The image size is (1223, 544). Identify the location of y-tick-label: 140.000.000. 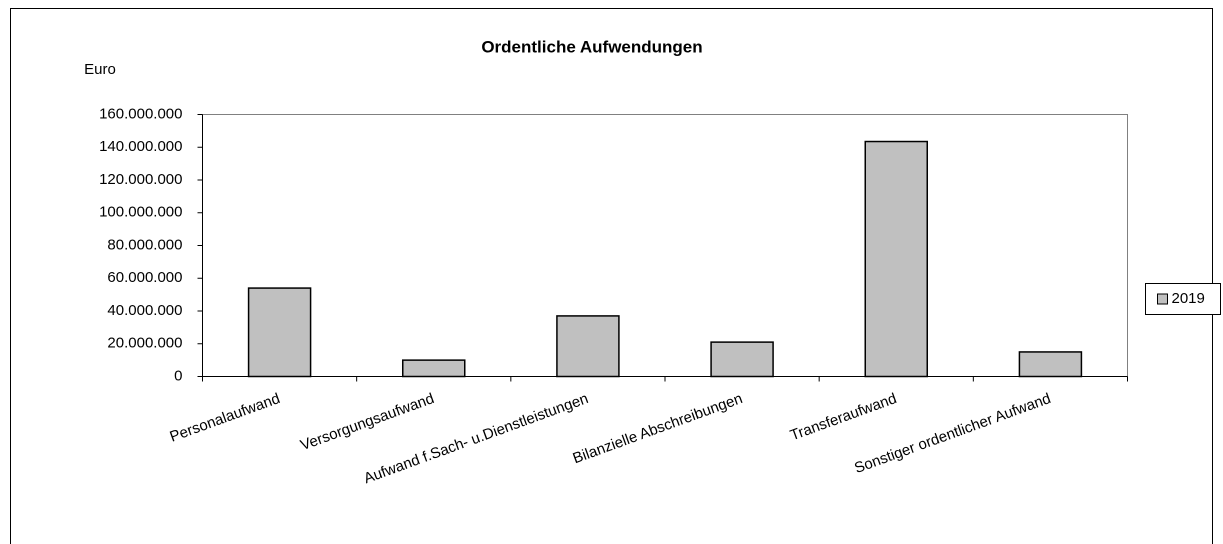
(140, 146).